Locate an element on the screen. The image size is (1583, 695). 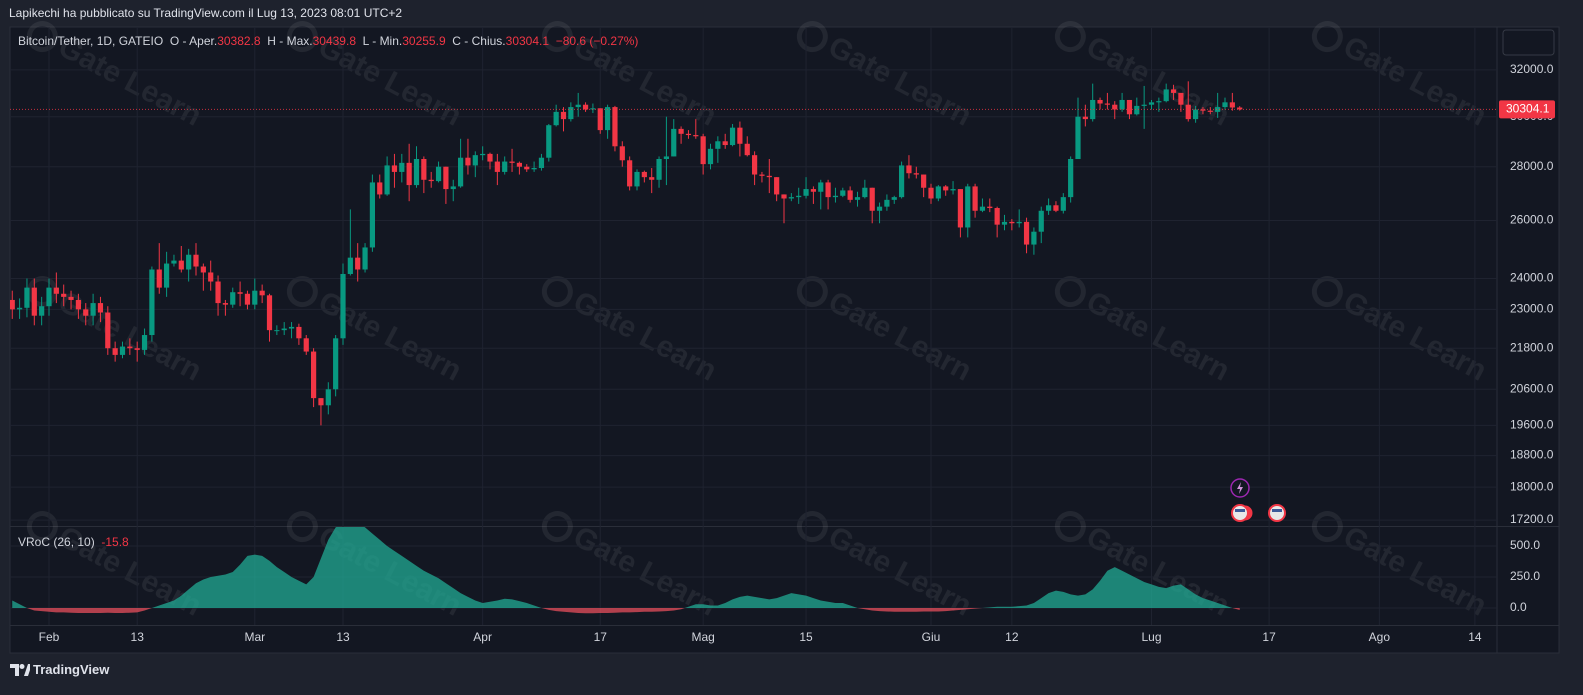
axis-button is located at coordinates (1528, 42).